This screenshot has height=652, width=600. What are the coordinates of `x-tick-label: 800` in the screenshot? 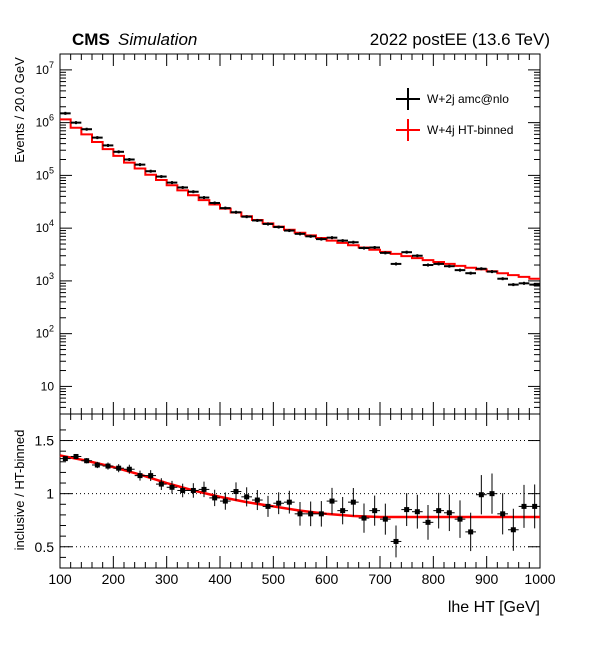 It's located at (434, 579).